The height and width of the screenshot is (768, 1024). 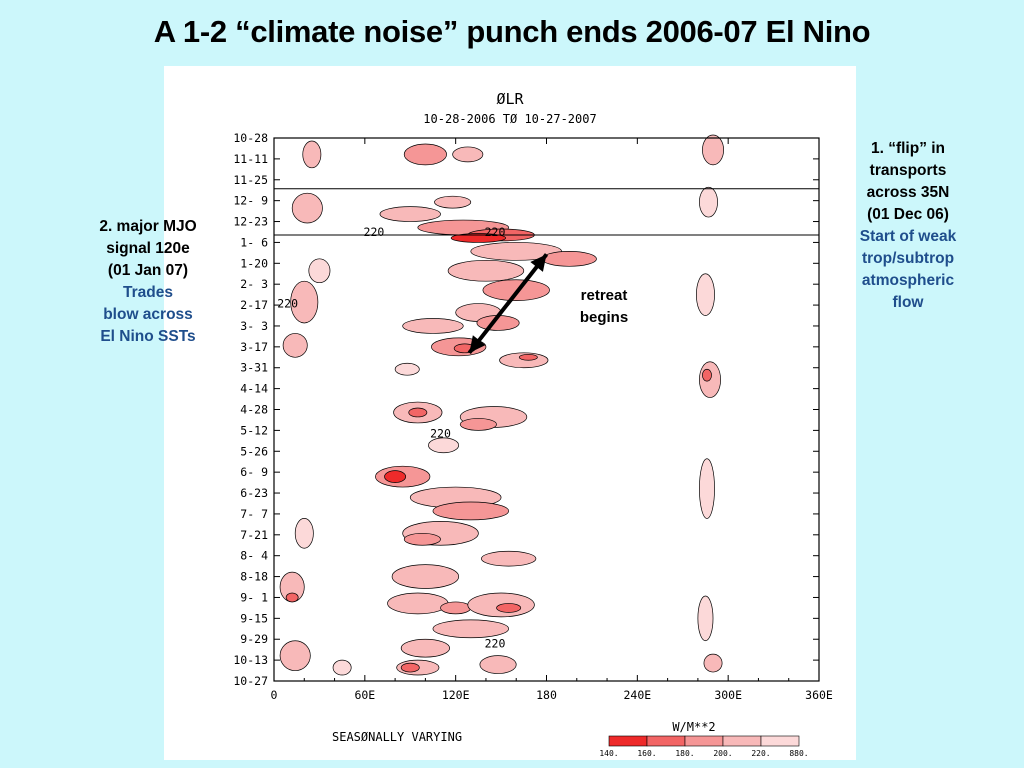 What do you see at coordinates (604, 295) in the screenshot?
I see `retreat-note-line-1: retreat` at bounding box center [604, 295].